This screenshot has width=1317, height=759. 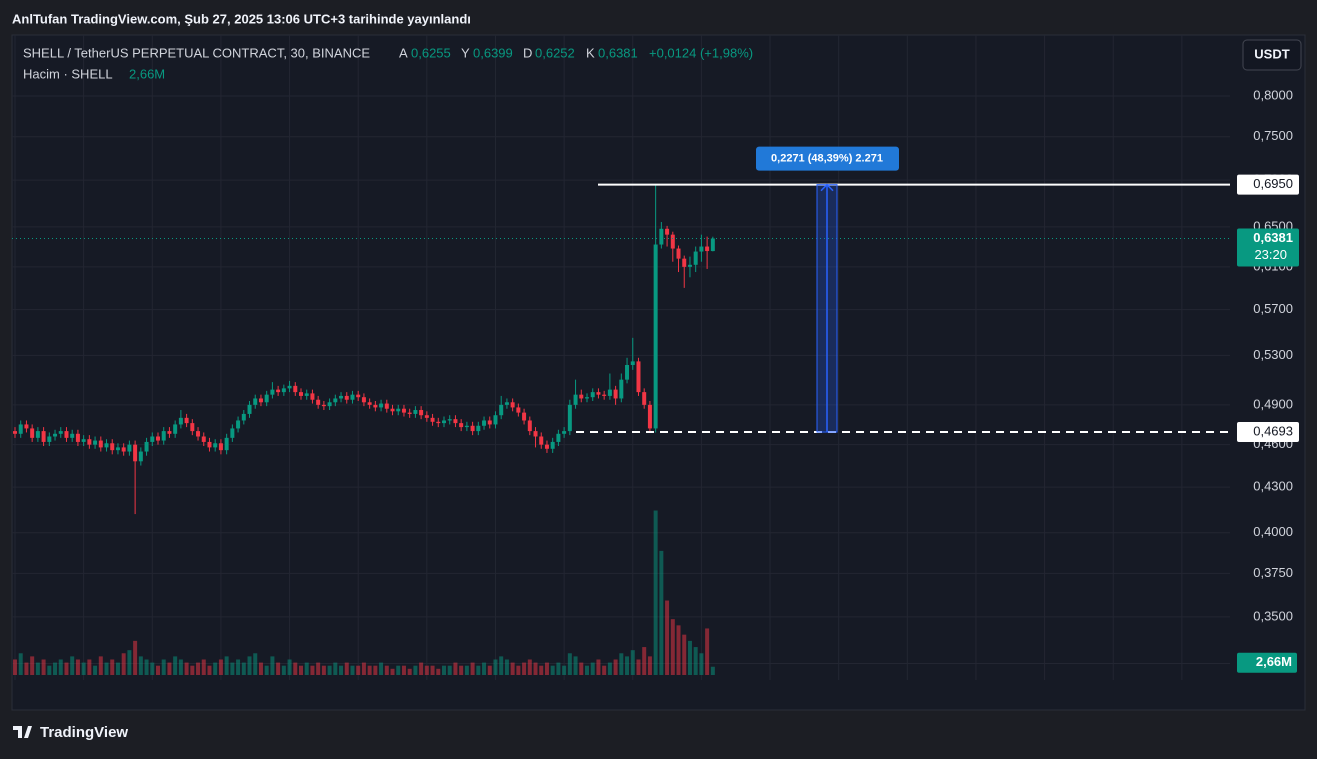 What do you see at coordinates (70, 732) in the screenshot?
I see `logo: TradingView` at bounding box center [70, 732].